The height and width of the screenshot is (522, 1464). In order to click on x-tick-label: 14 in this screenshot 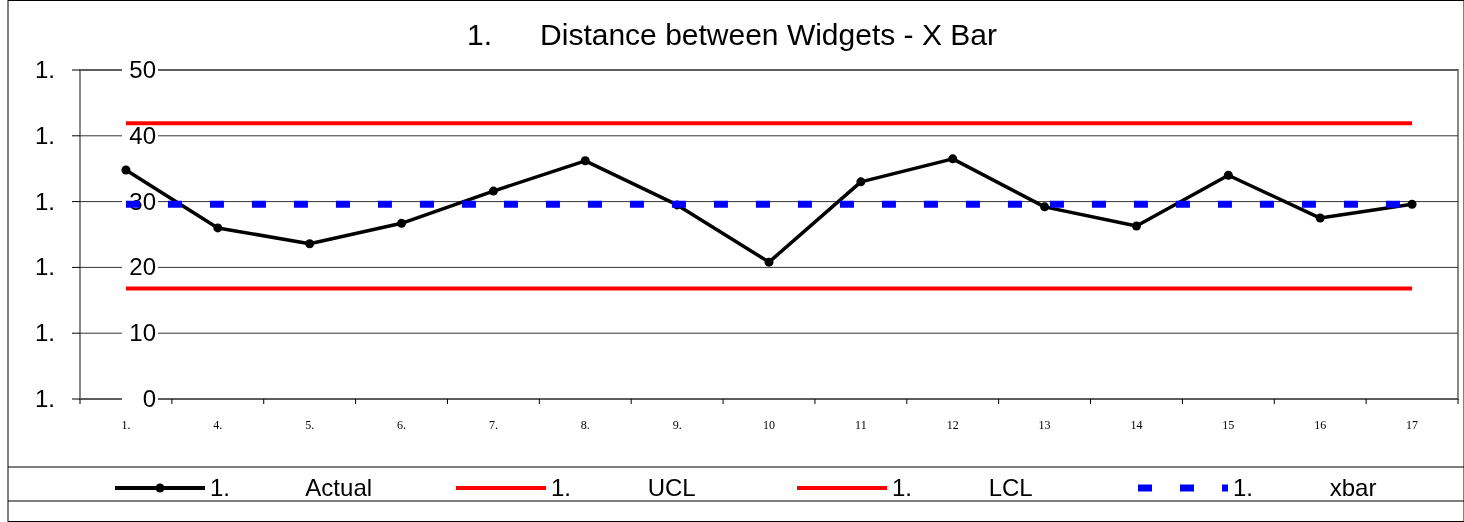, I will do `click(1136, 425)`.